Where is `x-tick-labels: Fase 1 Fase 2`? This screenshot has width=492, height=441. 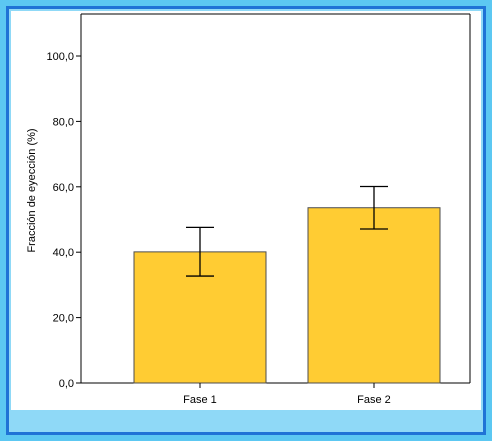
x-tick-labels: Fase 1 Fase 2 is located at coordinates (287, 394).